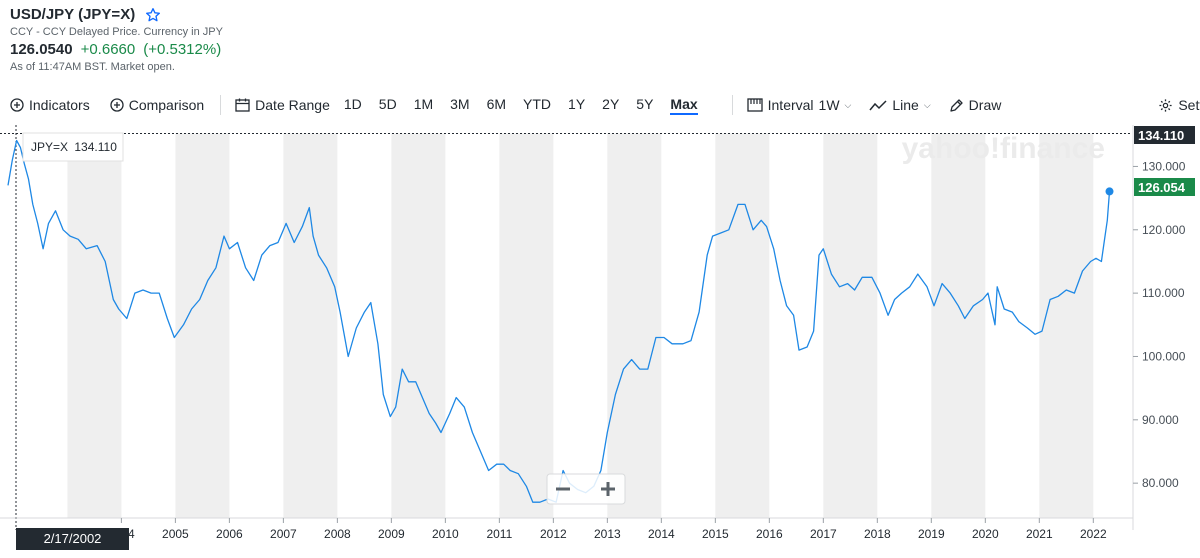 The image size is (1200, 558). I want to click on interval-value: 1W, so click(829, 105).